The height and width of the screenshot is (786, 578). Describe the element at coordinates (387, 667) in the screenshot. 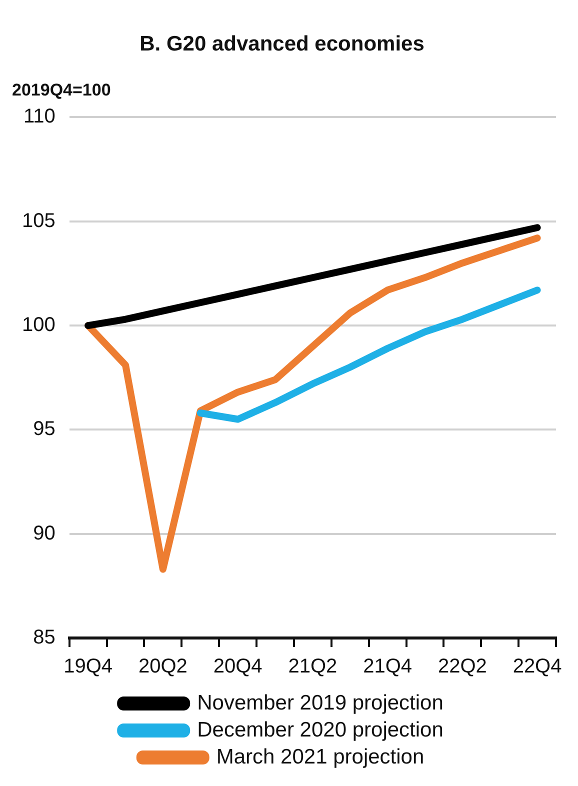

I see `x-tick-label: 21Q4` at that location.